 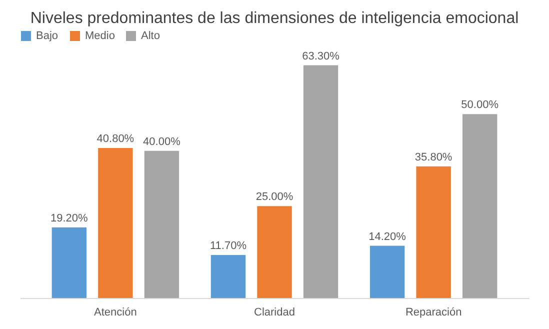 What do you see at coordinates (321, 56) in the screenshot?
I see `data-label: 63.30%` at bounding box center [321, 56].